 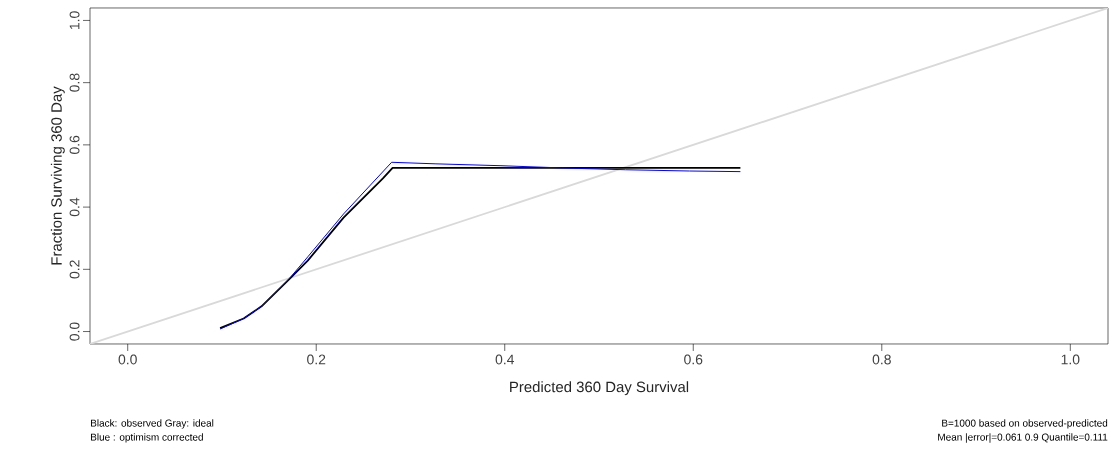 I want to click on x-tick-label: 0.2, so click(x=316, y=359).